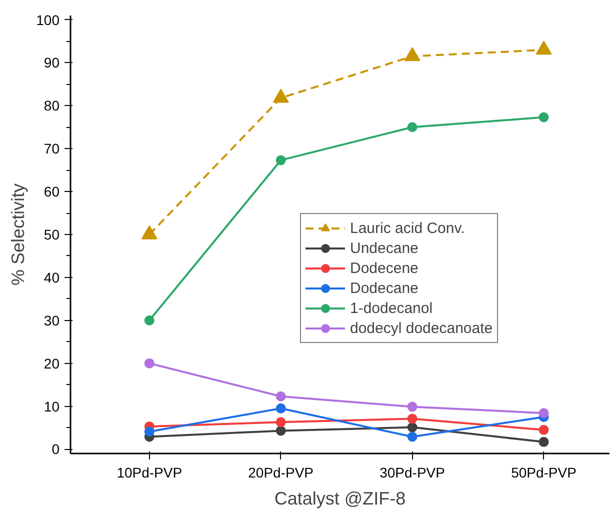 This screenshot has width=614, height=513. Describe the element at coordinates (384, 268) in the screenshot. I see `legend-label: Dodecene` at that location.